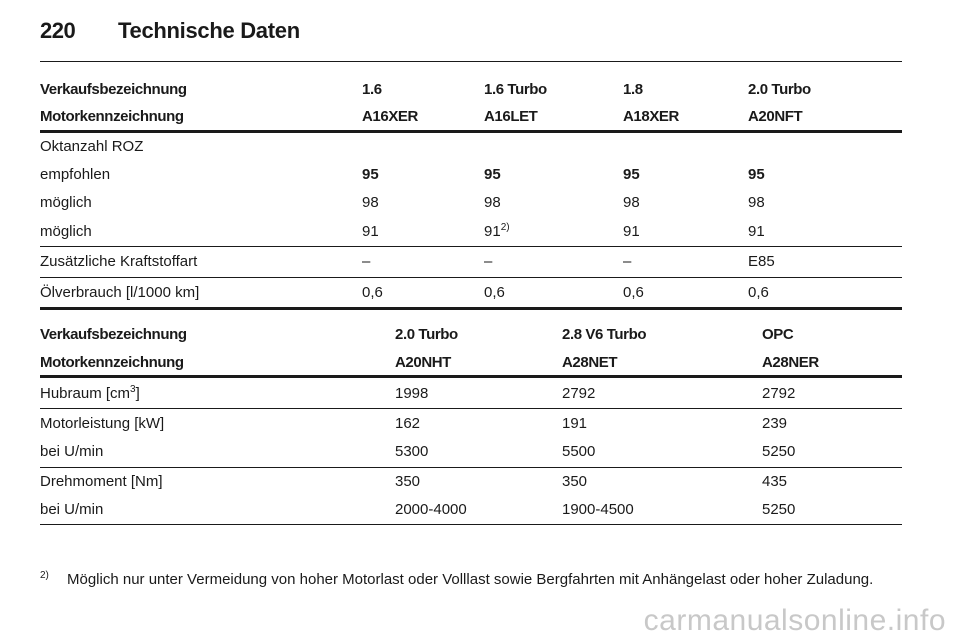 The height and width of the screenshot is (642, 960). I want to click on table-cell: Hubraum [cm3], so click(90, 394).